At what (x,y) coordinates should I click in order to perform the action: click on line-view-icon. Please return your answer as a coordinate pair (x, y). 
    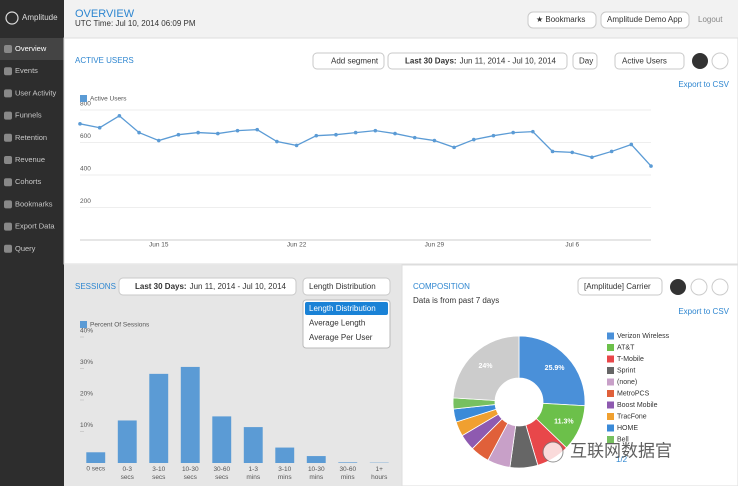
    Looking at the image, I should click on (700, 61).